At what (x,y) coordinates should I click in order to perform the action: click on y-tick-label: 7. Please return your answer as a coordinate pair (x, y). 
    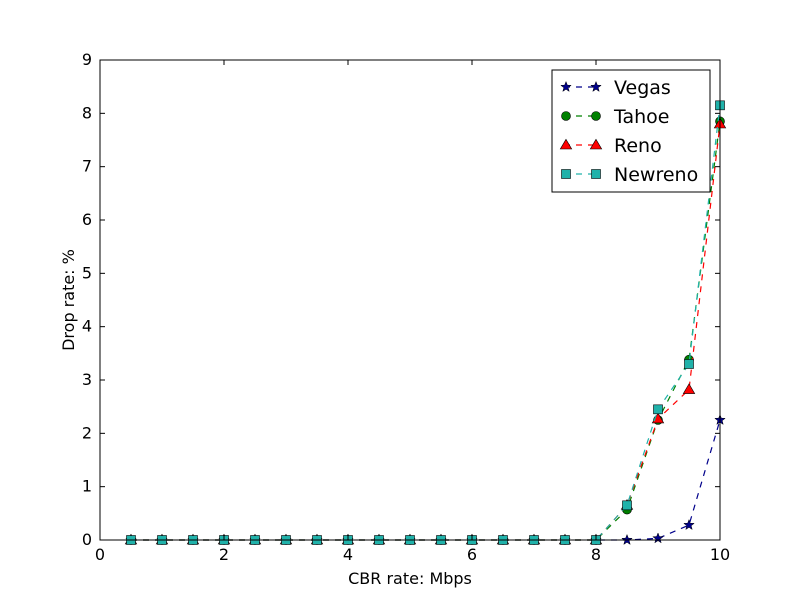
    Looking at the image, I should click on (87, 166).